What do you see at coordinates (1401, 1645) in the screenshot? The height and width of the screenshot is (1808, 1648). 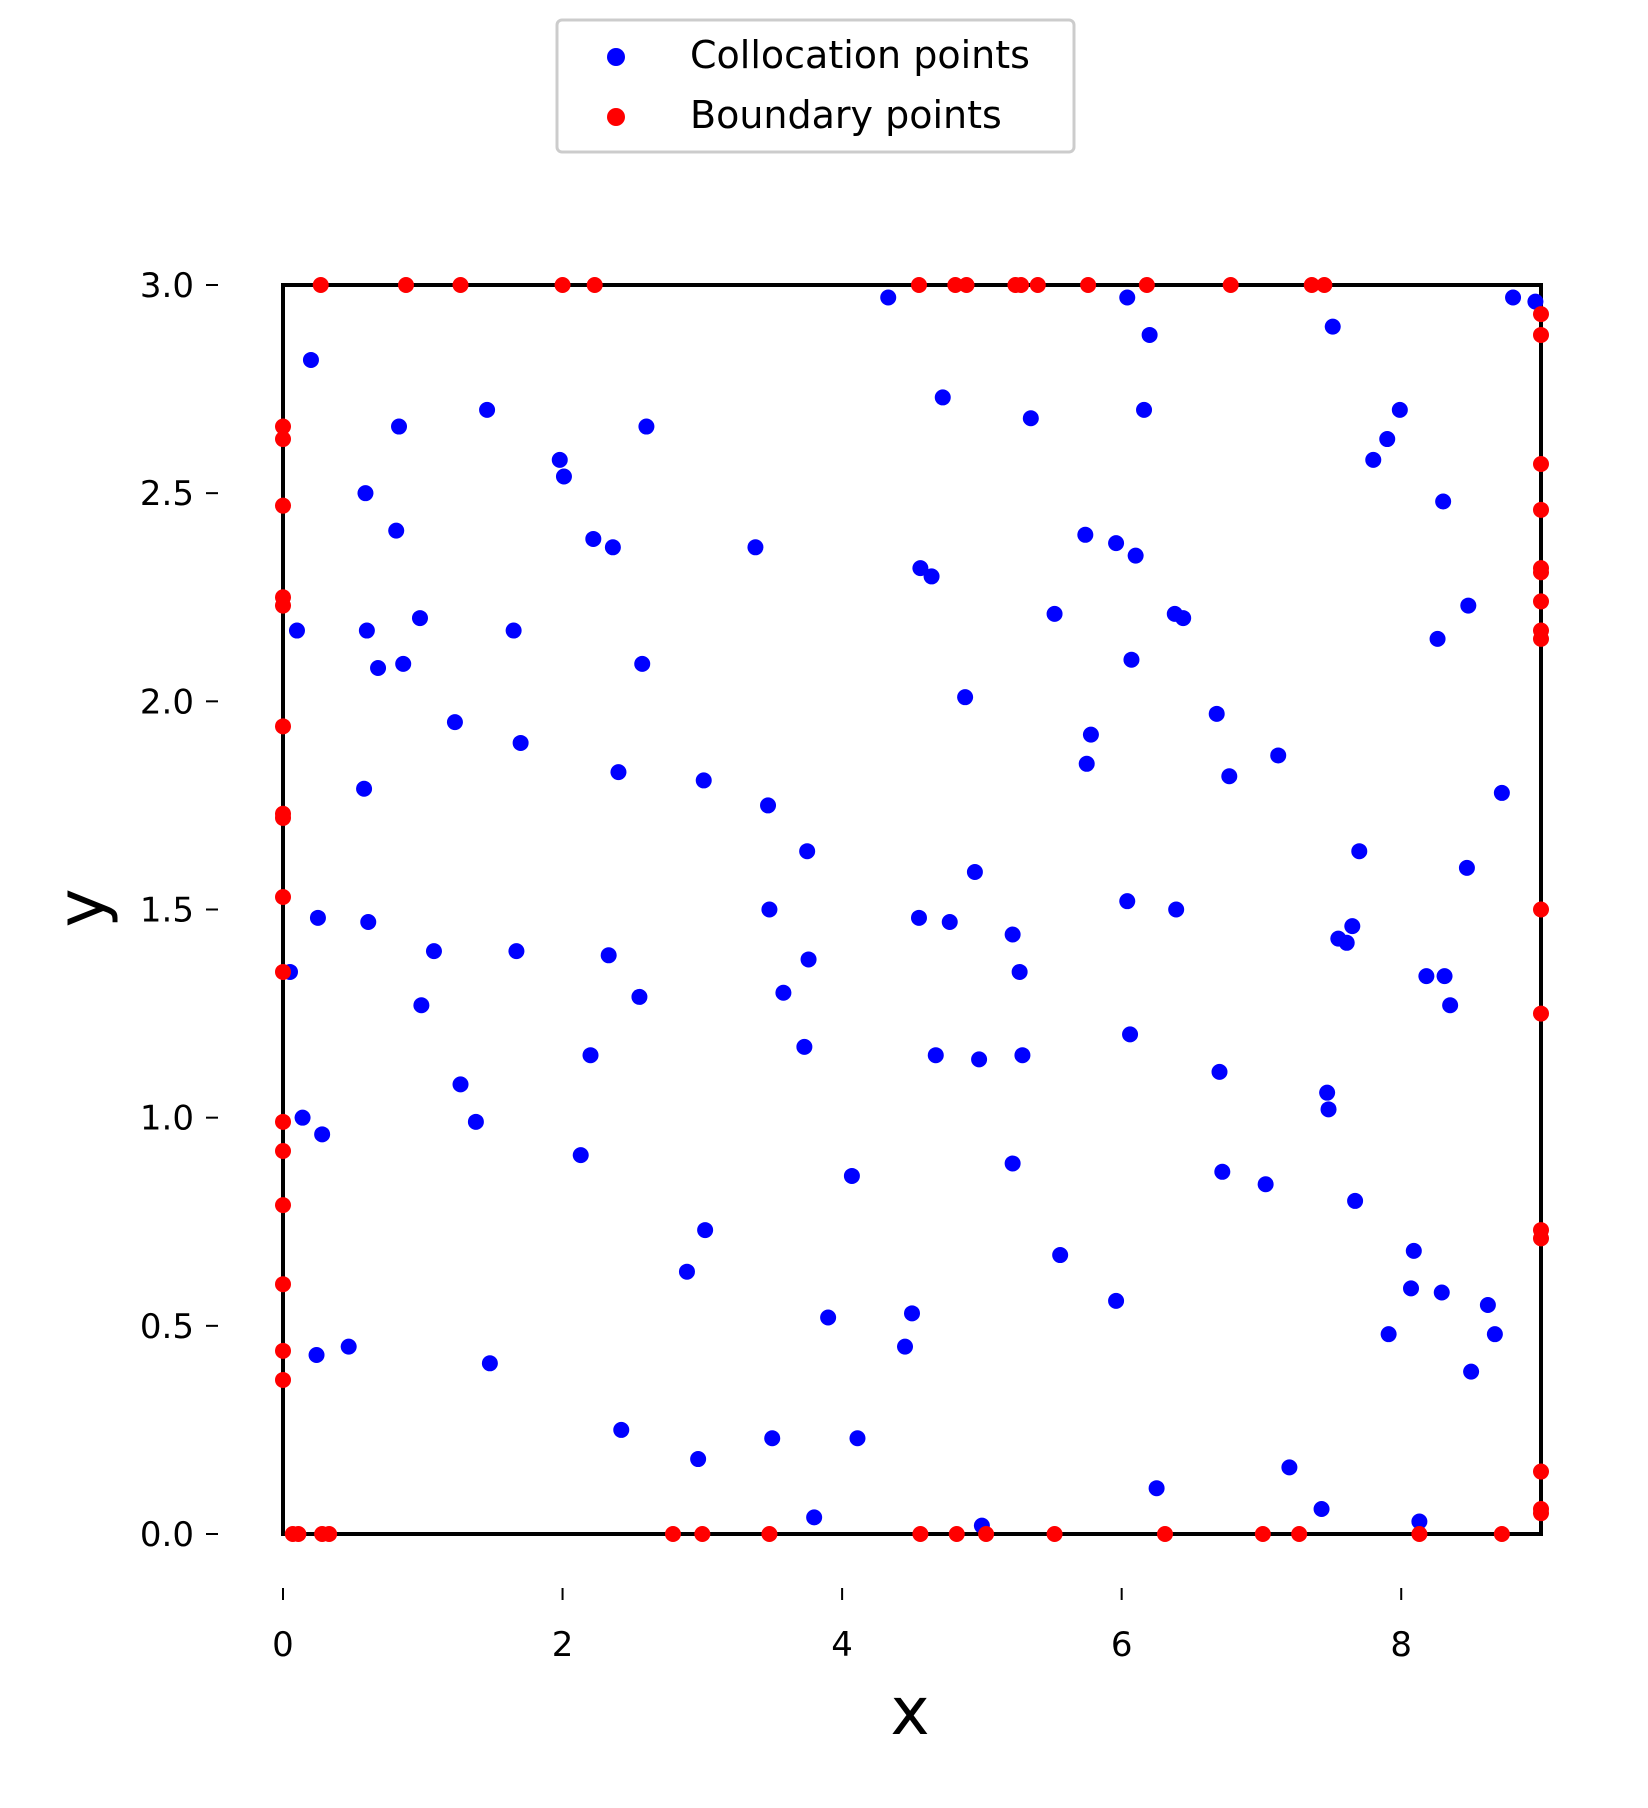 I see `x-tick-label: 8` at bounding box center [1401, 1645].